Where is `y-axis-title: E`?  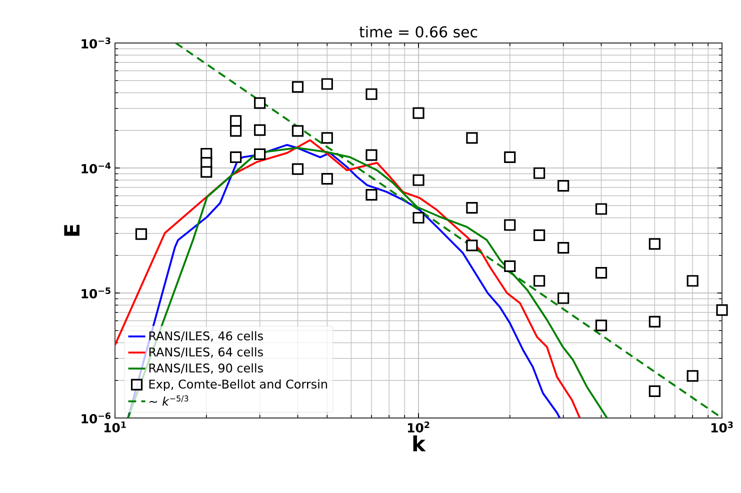
y-axis-title: E is located at coordinates (72, 230).